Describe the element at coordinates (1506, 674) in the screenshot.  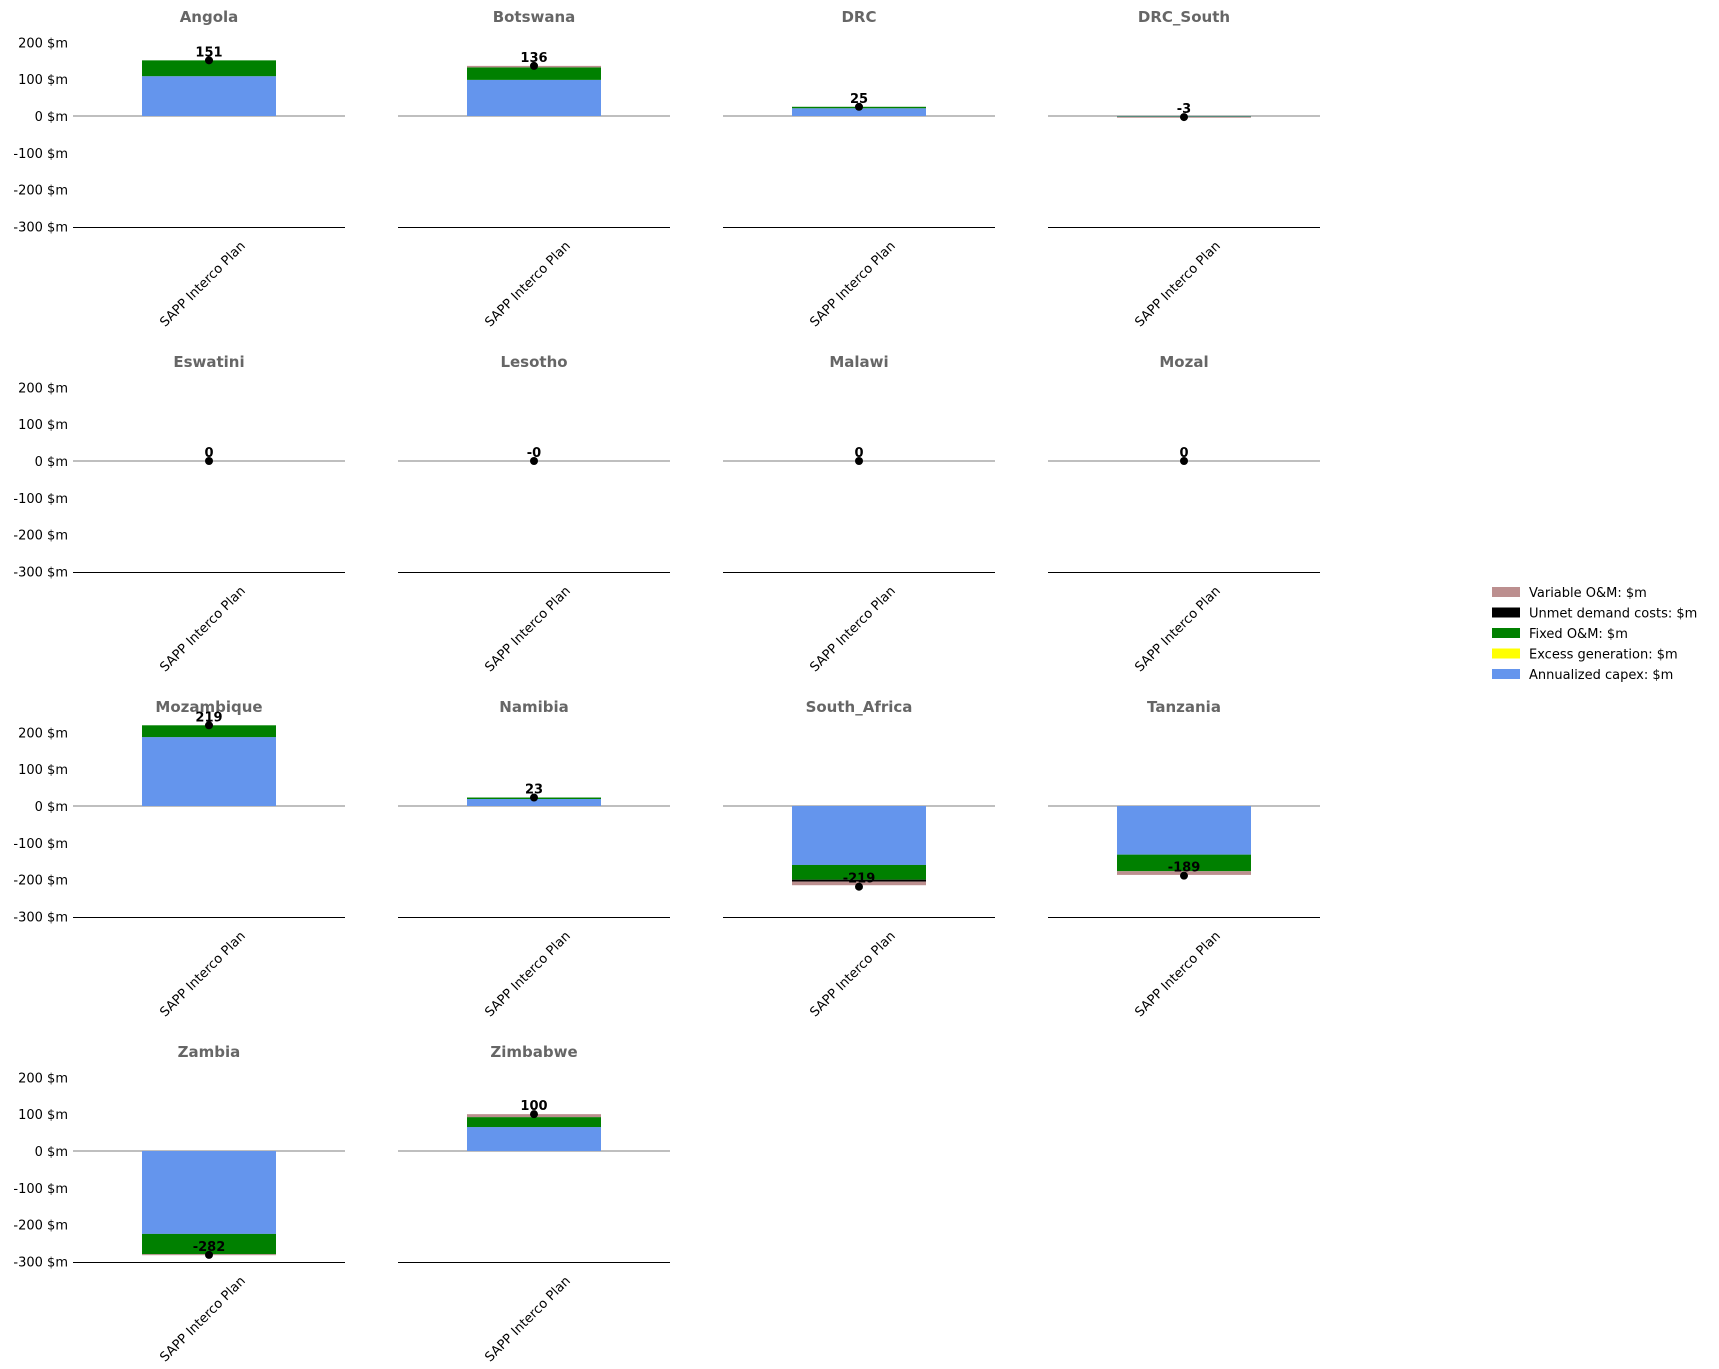
I see `legend-swatch-capex` at that location.